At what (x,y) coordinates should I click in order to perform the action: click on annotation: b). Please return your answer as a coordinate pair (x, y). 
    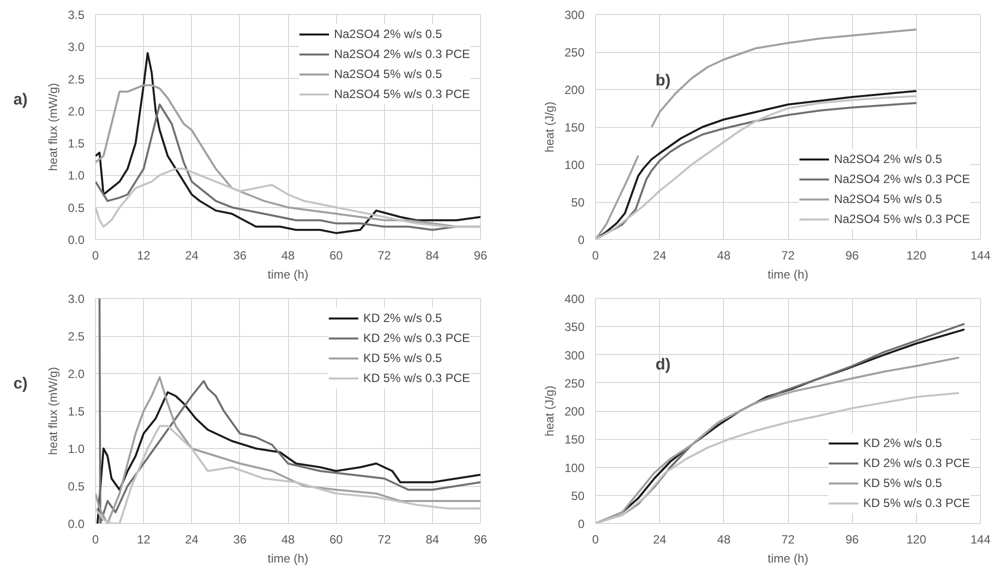
    Looking at the image, I should click on (663, 81).